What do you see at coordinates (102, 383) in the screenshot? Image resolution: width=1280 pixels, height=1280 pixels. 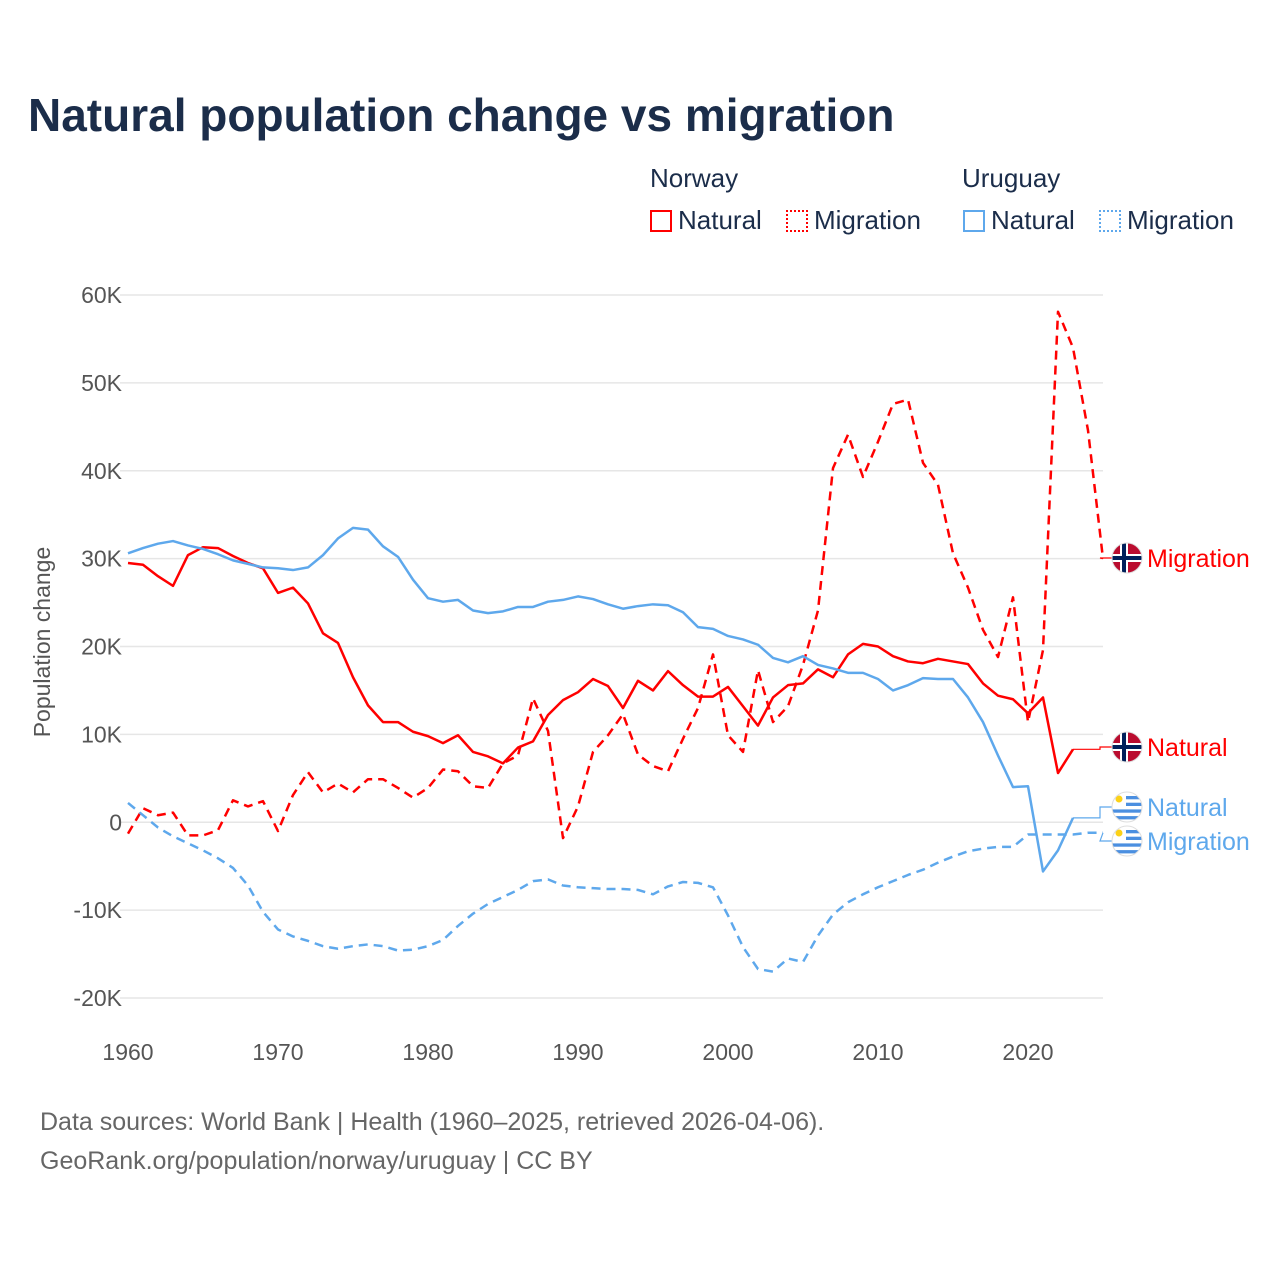 I see `y-tick-label: 50K` at bounding box center [102, 383].